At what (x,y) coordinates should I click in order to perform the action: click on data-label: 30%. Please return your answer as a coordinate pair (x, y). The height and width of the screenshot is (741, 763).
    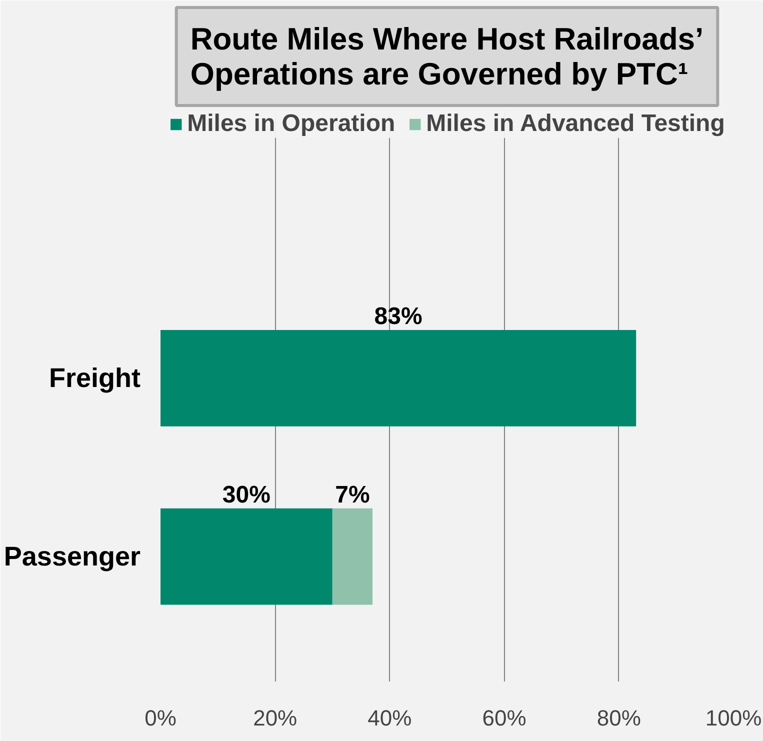
    Looking at the image, I should click on (246, 494).